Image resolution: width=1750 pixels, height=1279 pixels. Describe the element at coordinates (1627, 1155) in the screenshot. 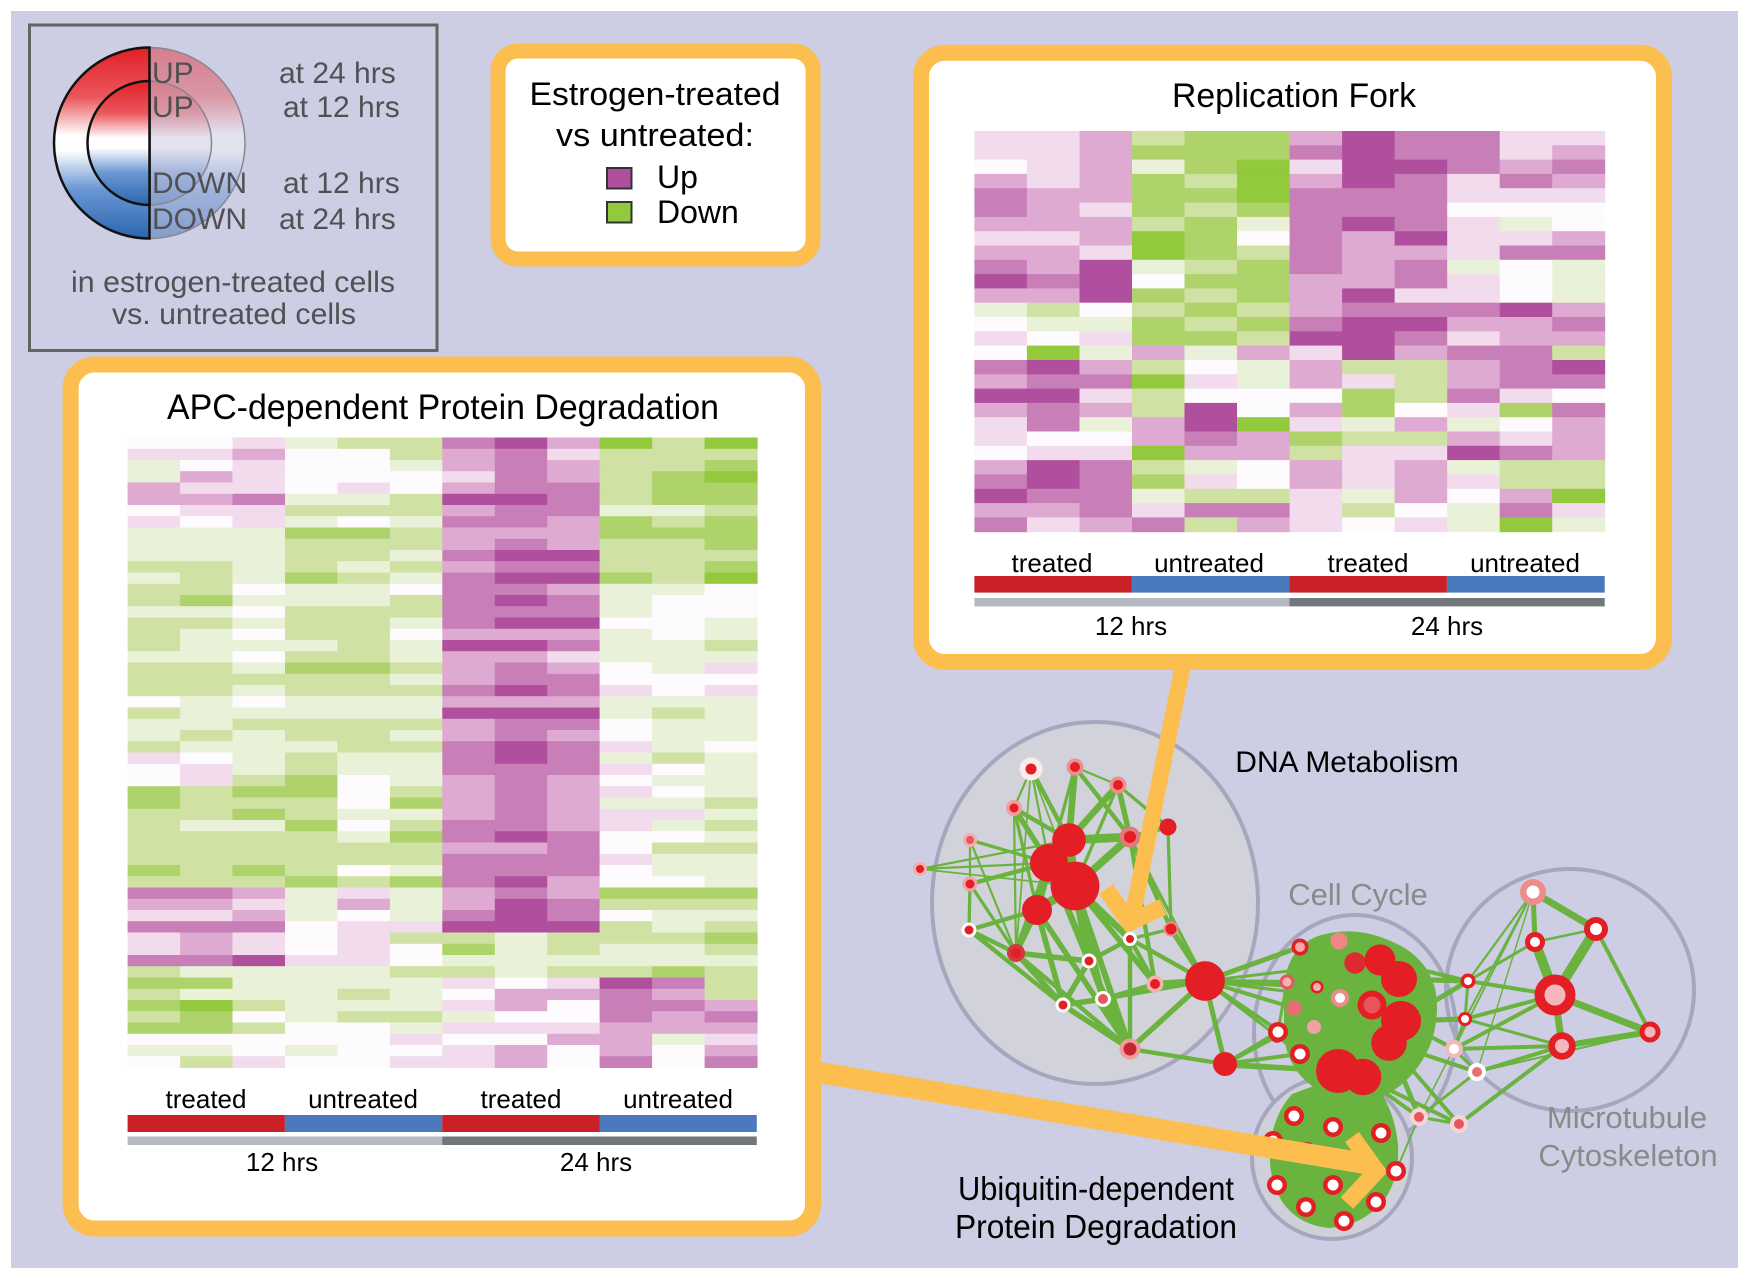

I see `svg-text: Cytoskeleton` at that location.